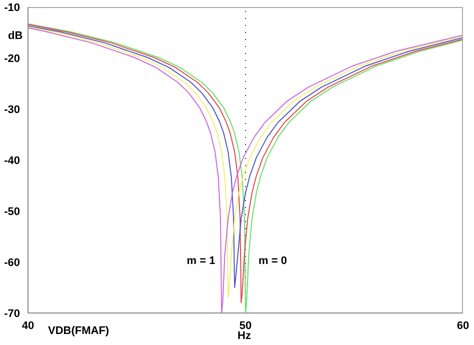 The height and width of the screenshot is (345, 474). Describe the element at coordinates (12, 110) in the screenshot. I see `y-tick-label: -30` at that location.